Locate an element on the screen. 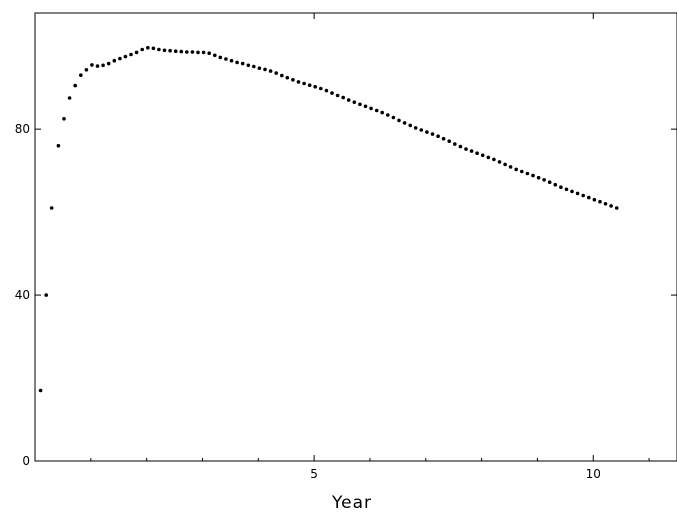 Image resolution: width=677 pixels, height=516 pixels. x-tick-label: 5 is located at coordinates (314, 474).